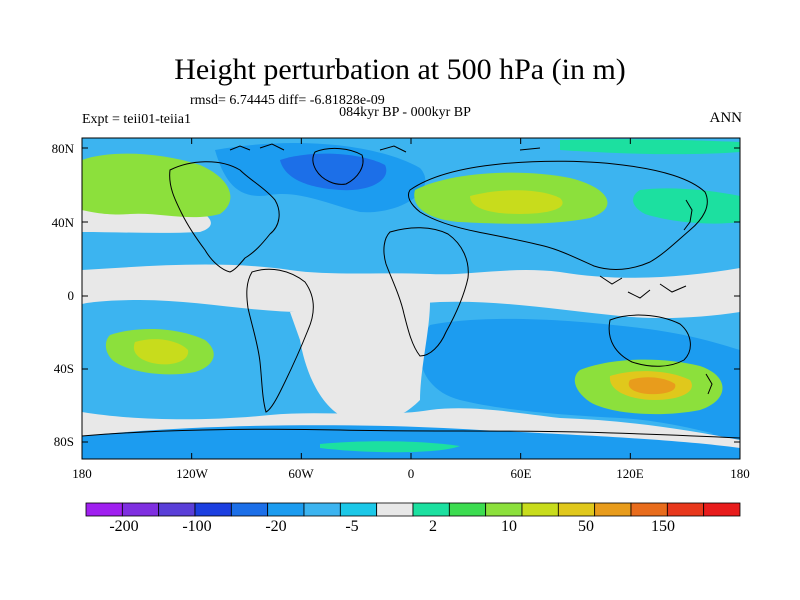 This screenshot has width=800, height=600. I want to click on lat-tick-label: 80N, so click(63, 148).